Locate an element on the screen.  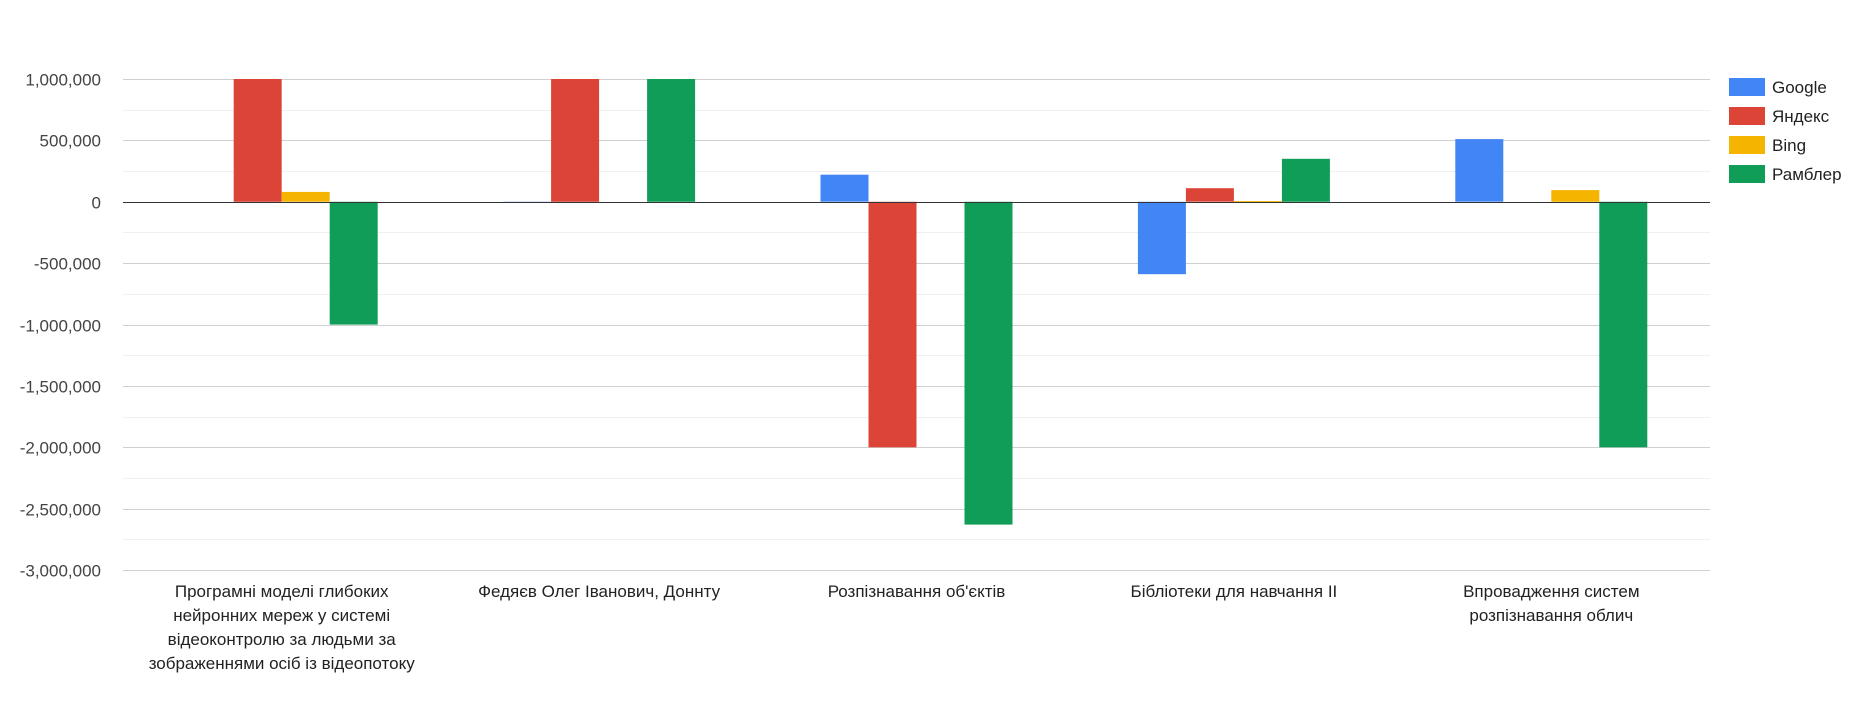
x-category-label: Бібліотеки для навчання ІІ is located at coordinates (1234, 591).